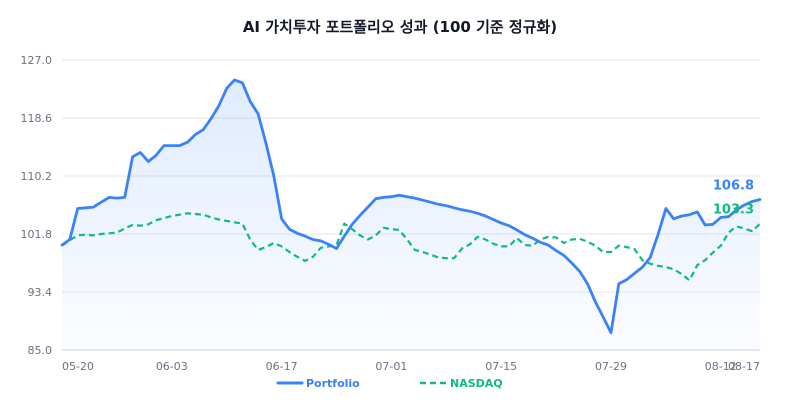  What do you see at coordinates (611, 366) in the screenshot?
I see `x-tick-label: 07-29` at bounding box center [611, 366].